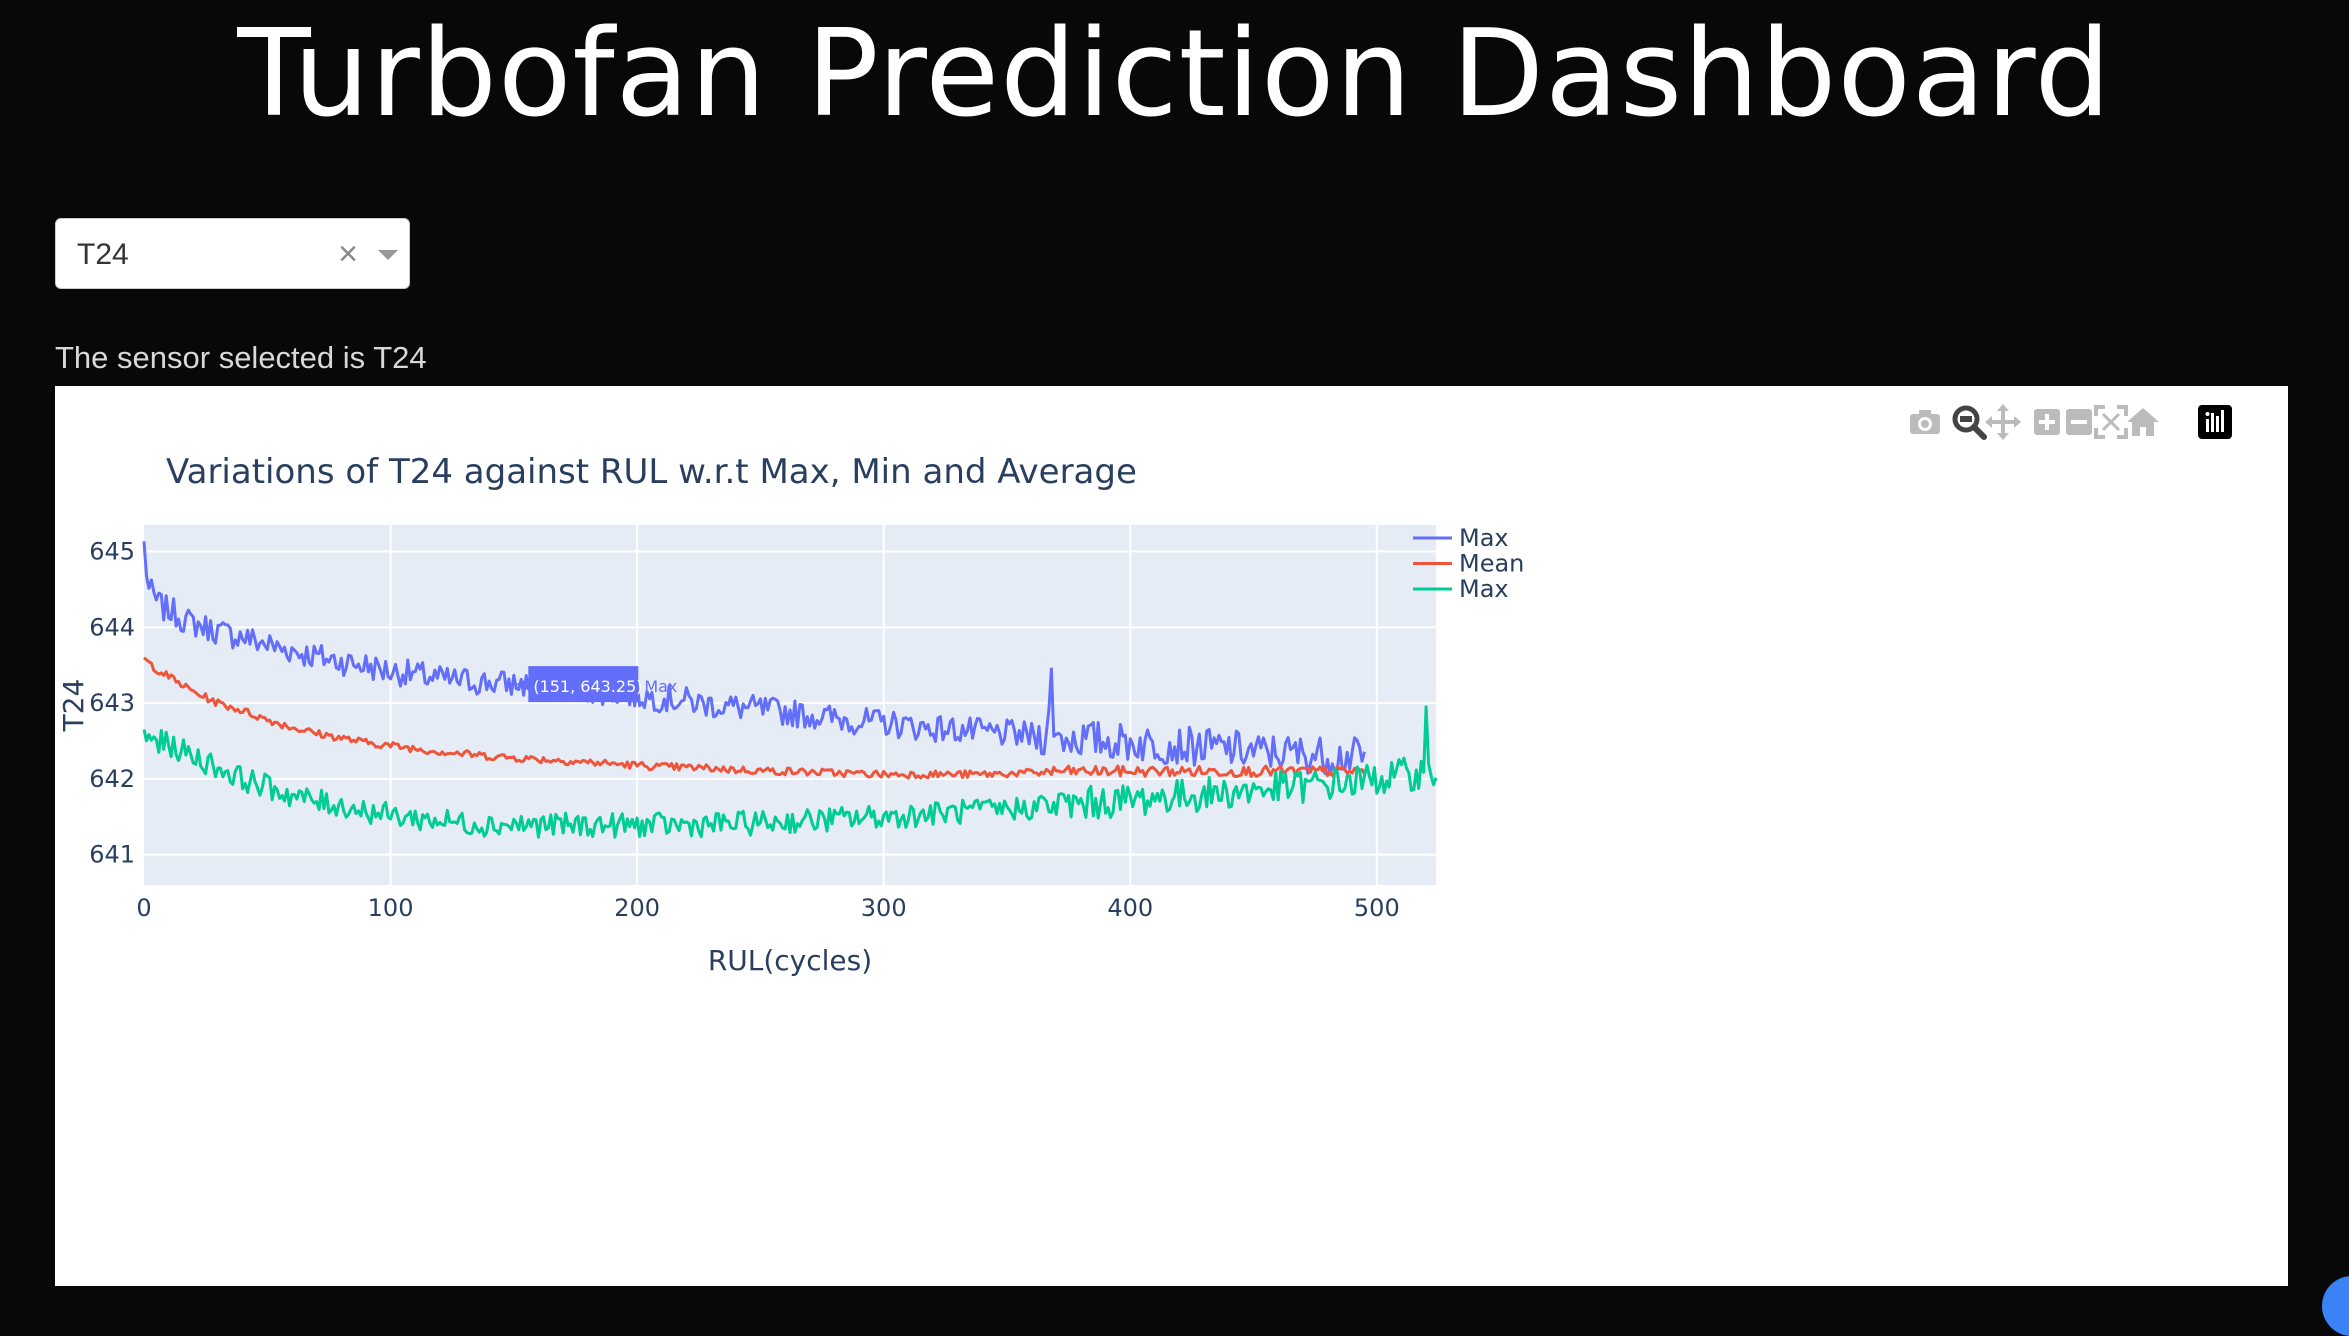 The image size is (2349, 1336). Describe the element at coordinates (767, 908) in the screenshot. I see `x-axis: 0 100 200 300 400 500` at that location.